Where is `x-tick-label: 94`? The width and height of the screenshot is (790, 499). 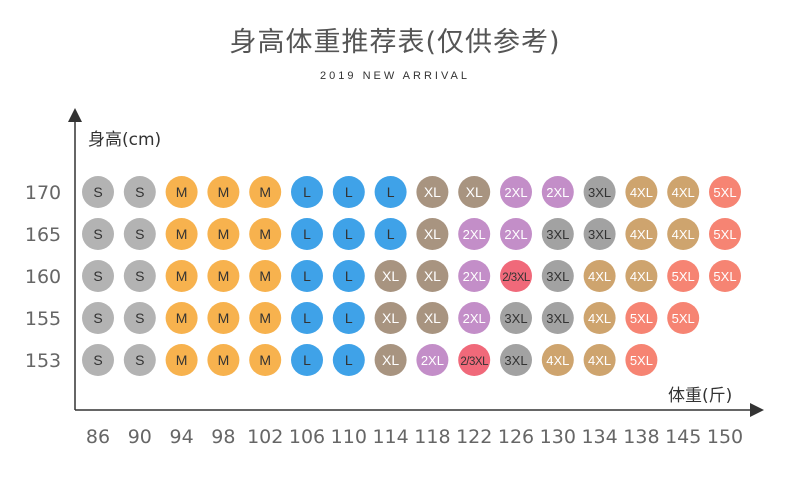
x-tick-label: 94 is located at coordinates (182, 437).